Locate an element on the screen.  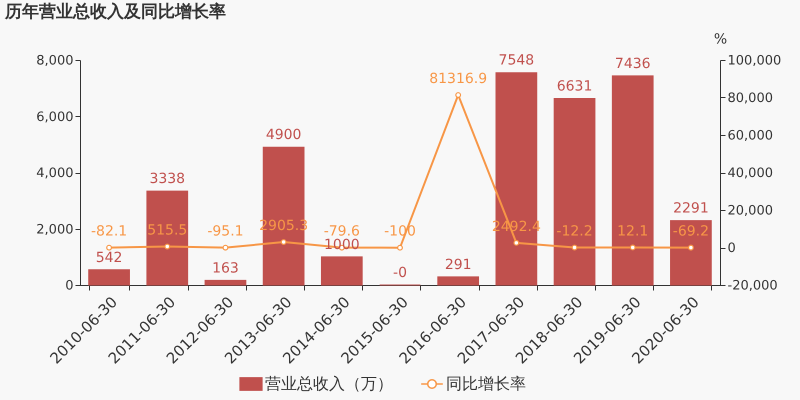
y2-tick-label: 100,000 is located at coordinates (755, 61).